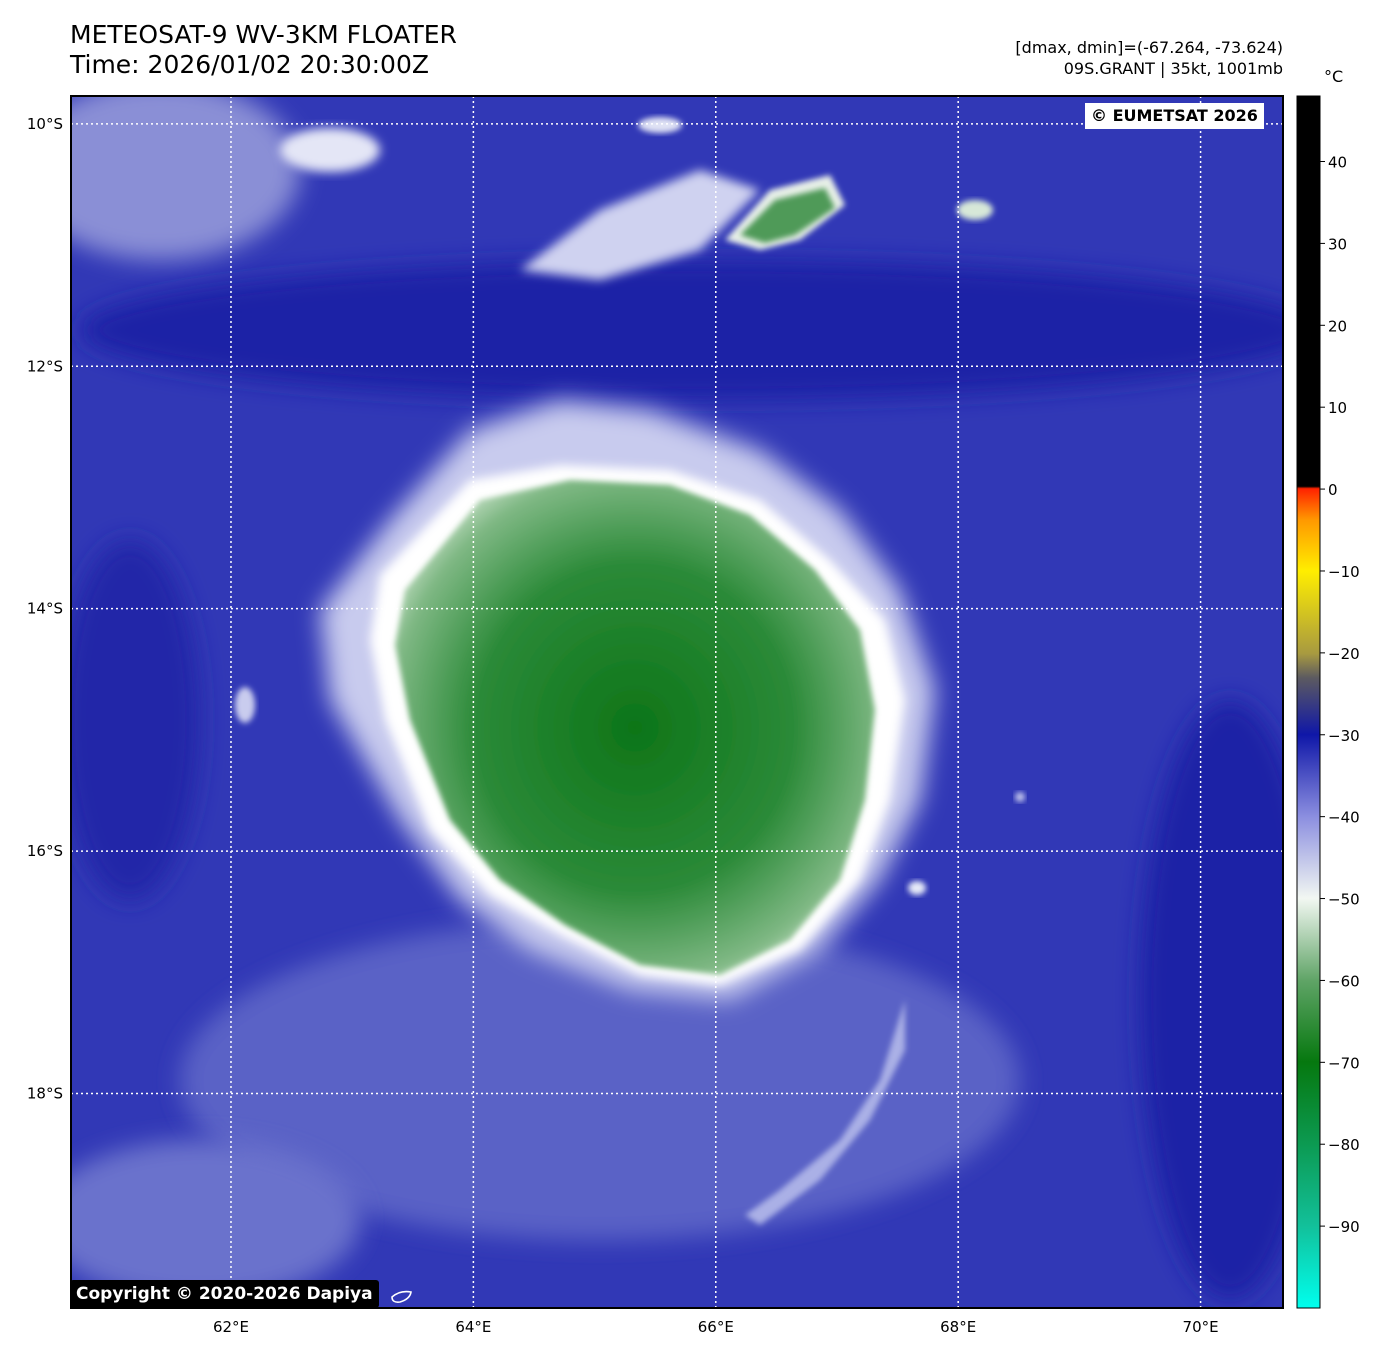  I want to click on lat-tick-label: 10°S, so click(45, 124).